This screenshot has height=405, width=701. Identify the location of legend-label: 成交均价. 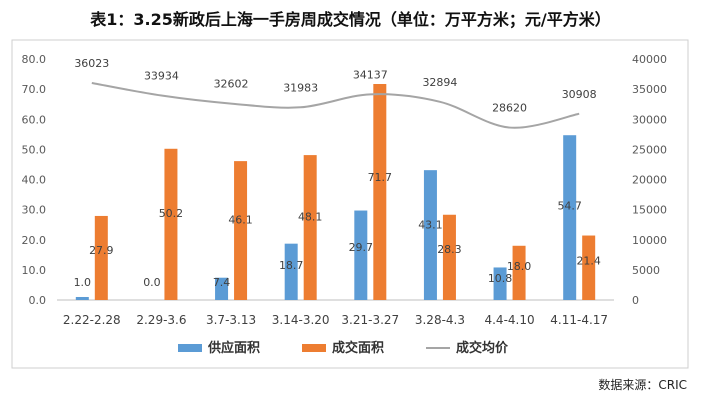
(482, 348).